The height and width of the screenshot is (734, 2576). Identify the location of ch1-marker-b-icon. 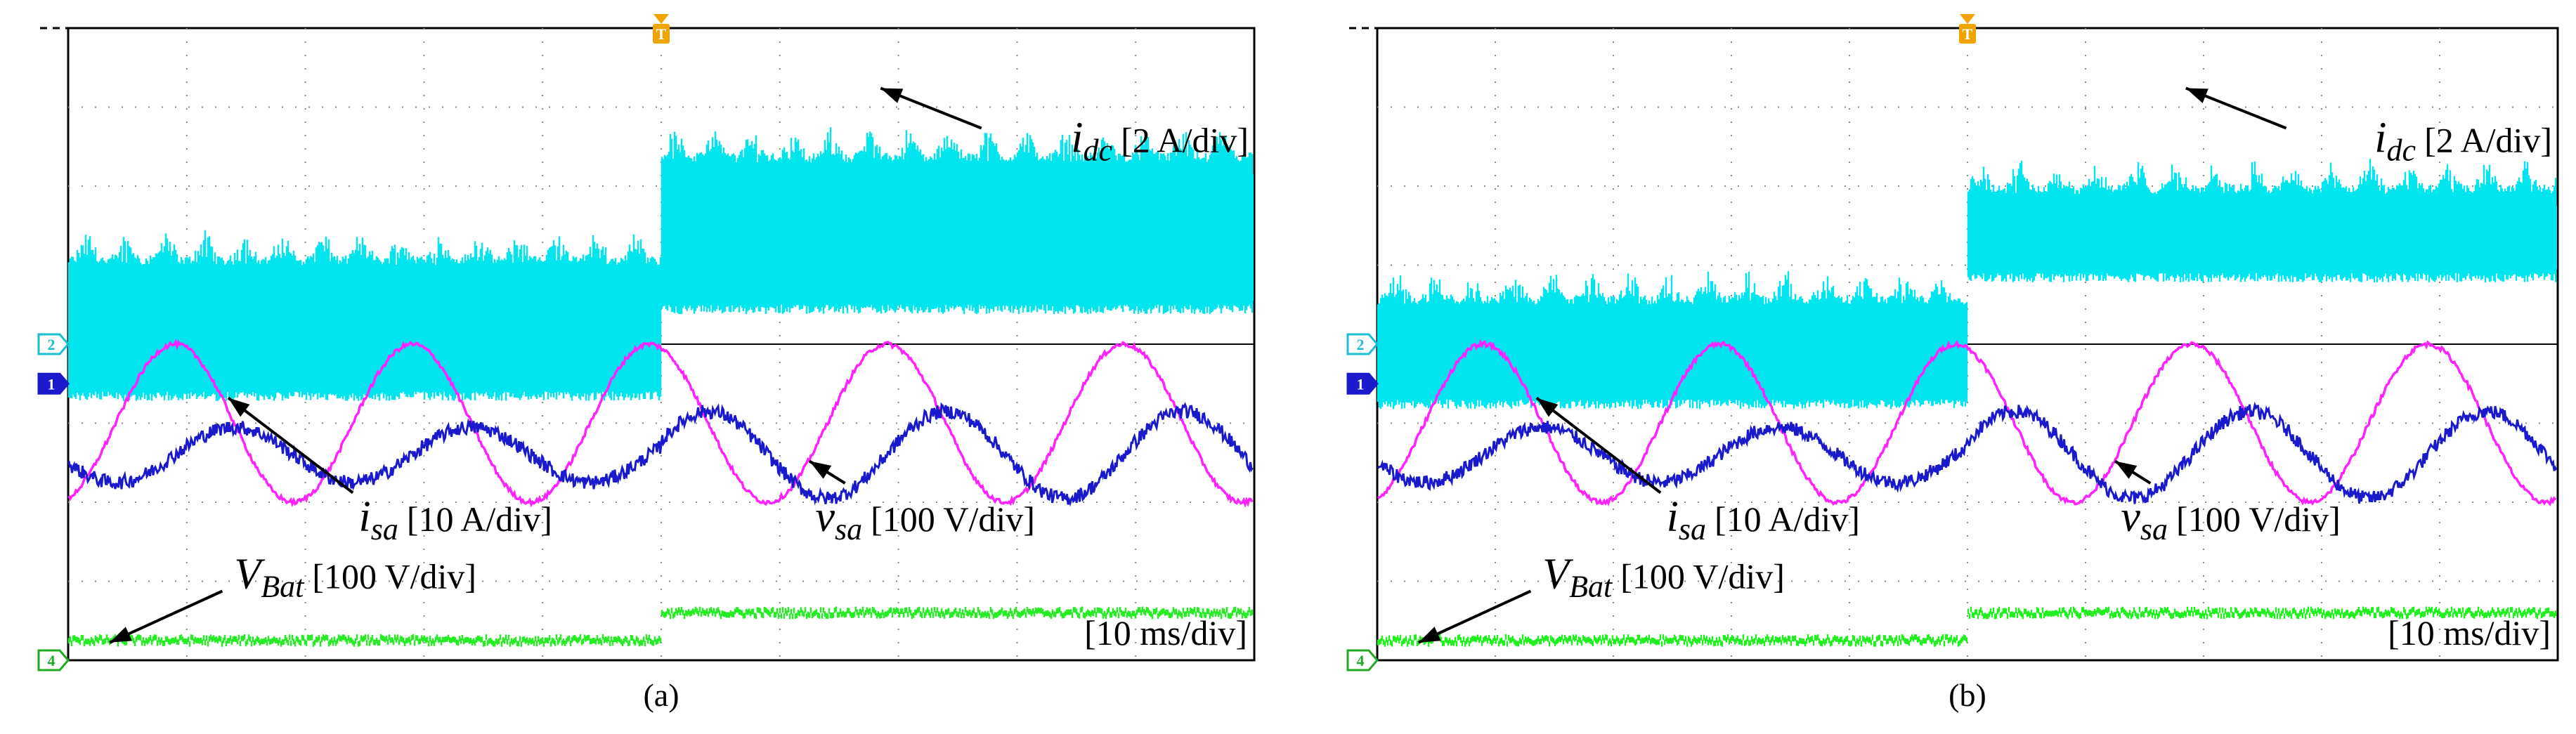
(1362, 383).